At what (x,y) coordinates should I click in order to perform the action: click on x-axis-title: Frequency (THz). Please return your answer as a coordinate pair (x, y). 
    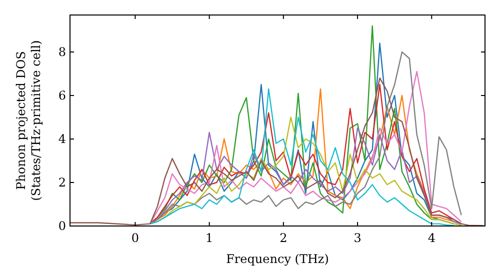
    Looking at the image, I should click on (277, 259).